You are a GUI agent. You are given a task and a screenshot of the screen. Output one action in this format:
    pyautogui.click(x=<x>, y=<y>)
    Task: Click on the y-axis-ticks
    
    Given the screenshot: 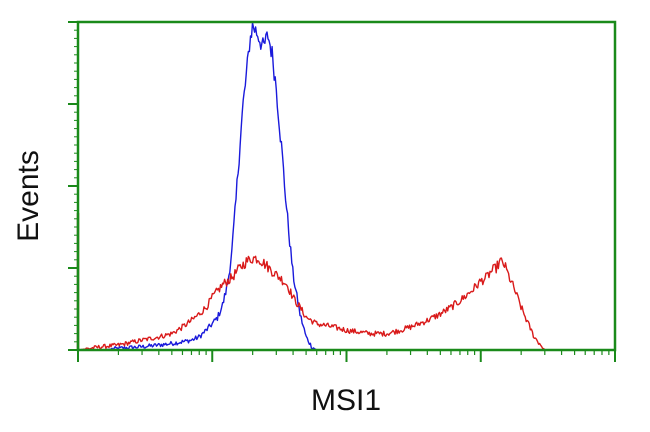 What is the action you would take?
    pyautogui.click(x=73, y=186)
    